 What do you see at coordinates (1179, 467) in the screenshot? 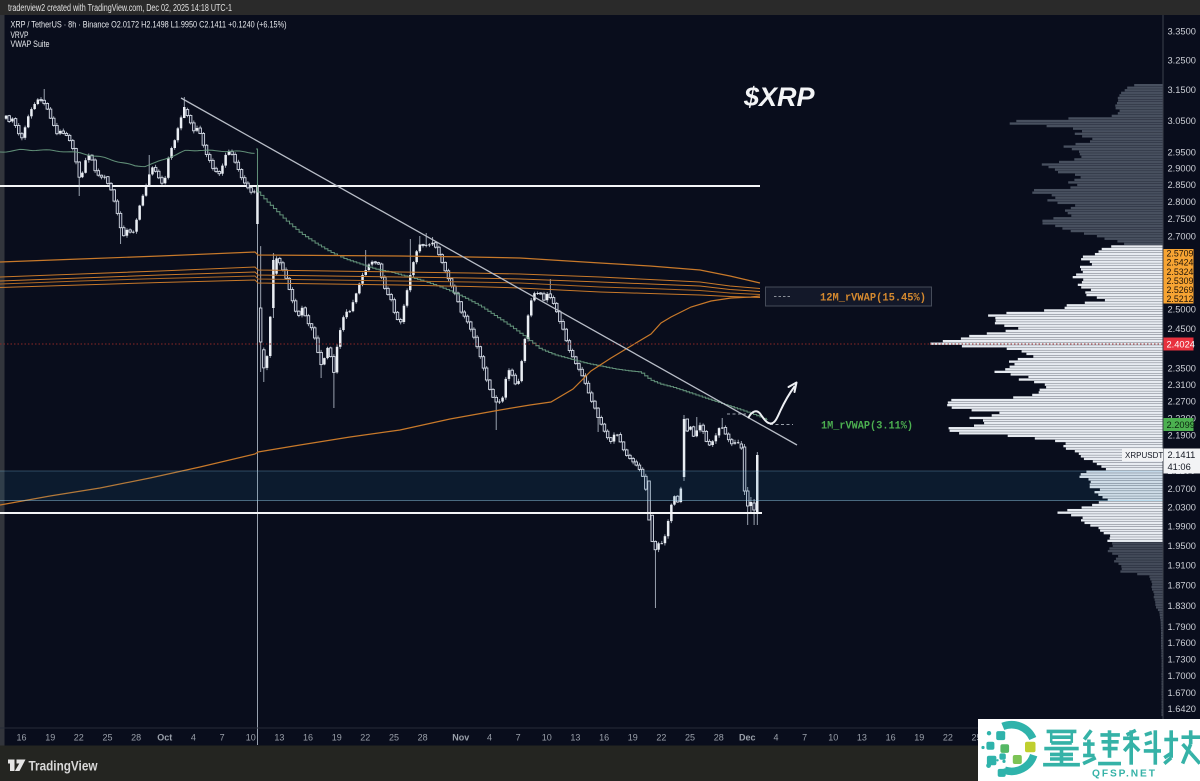
I see `svg-text: 41:06` at bounding box center [1179, 467].